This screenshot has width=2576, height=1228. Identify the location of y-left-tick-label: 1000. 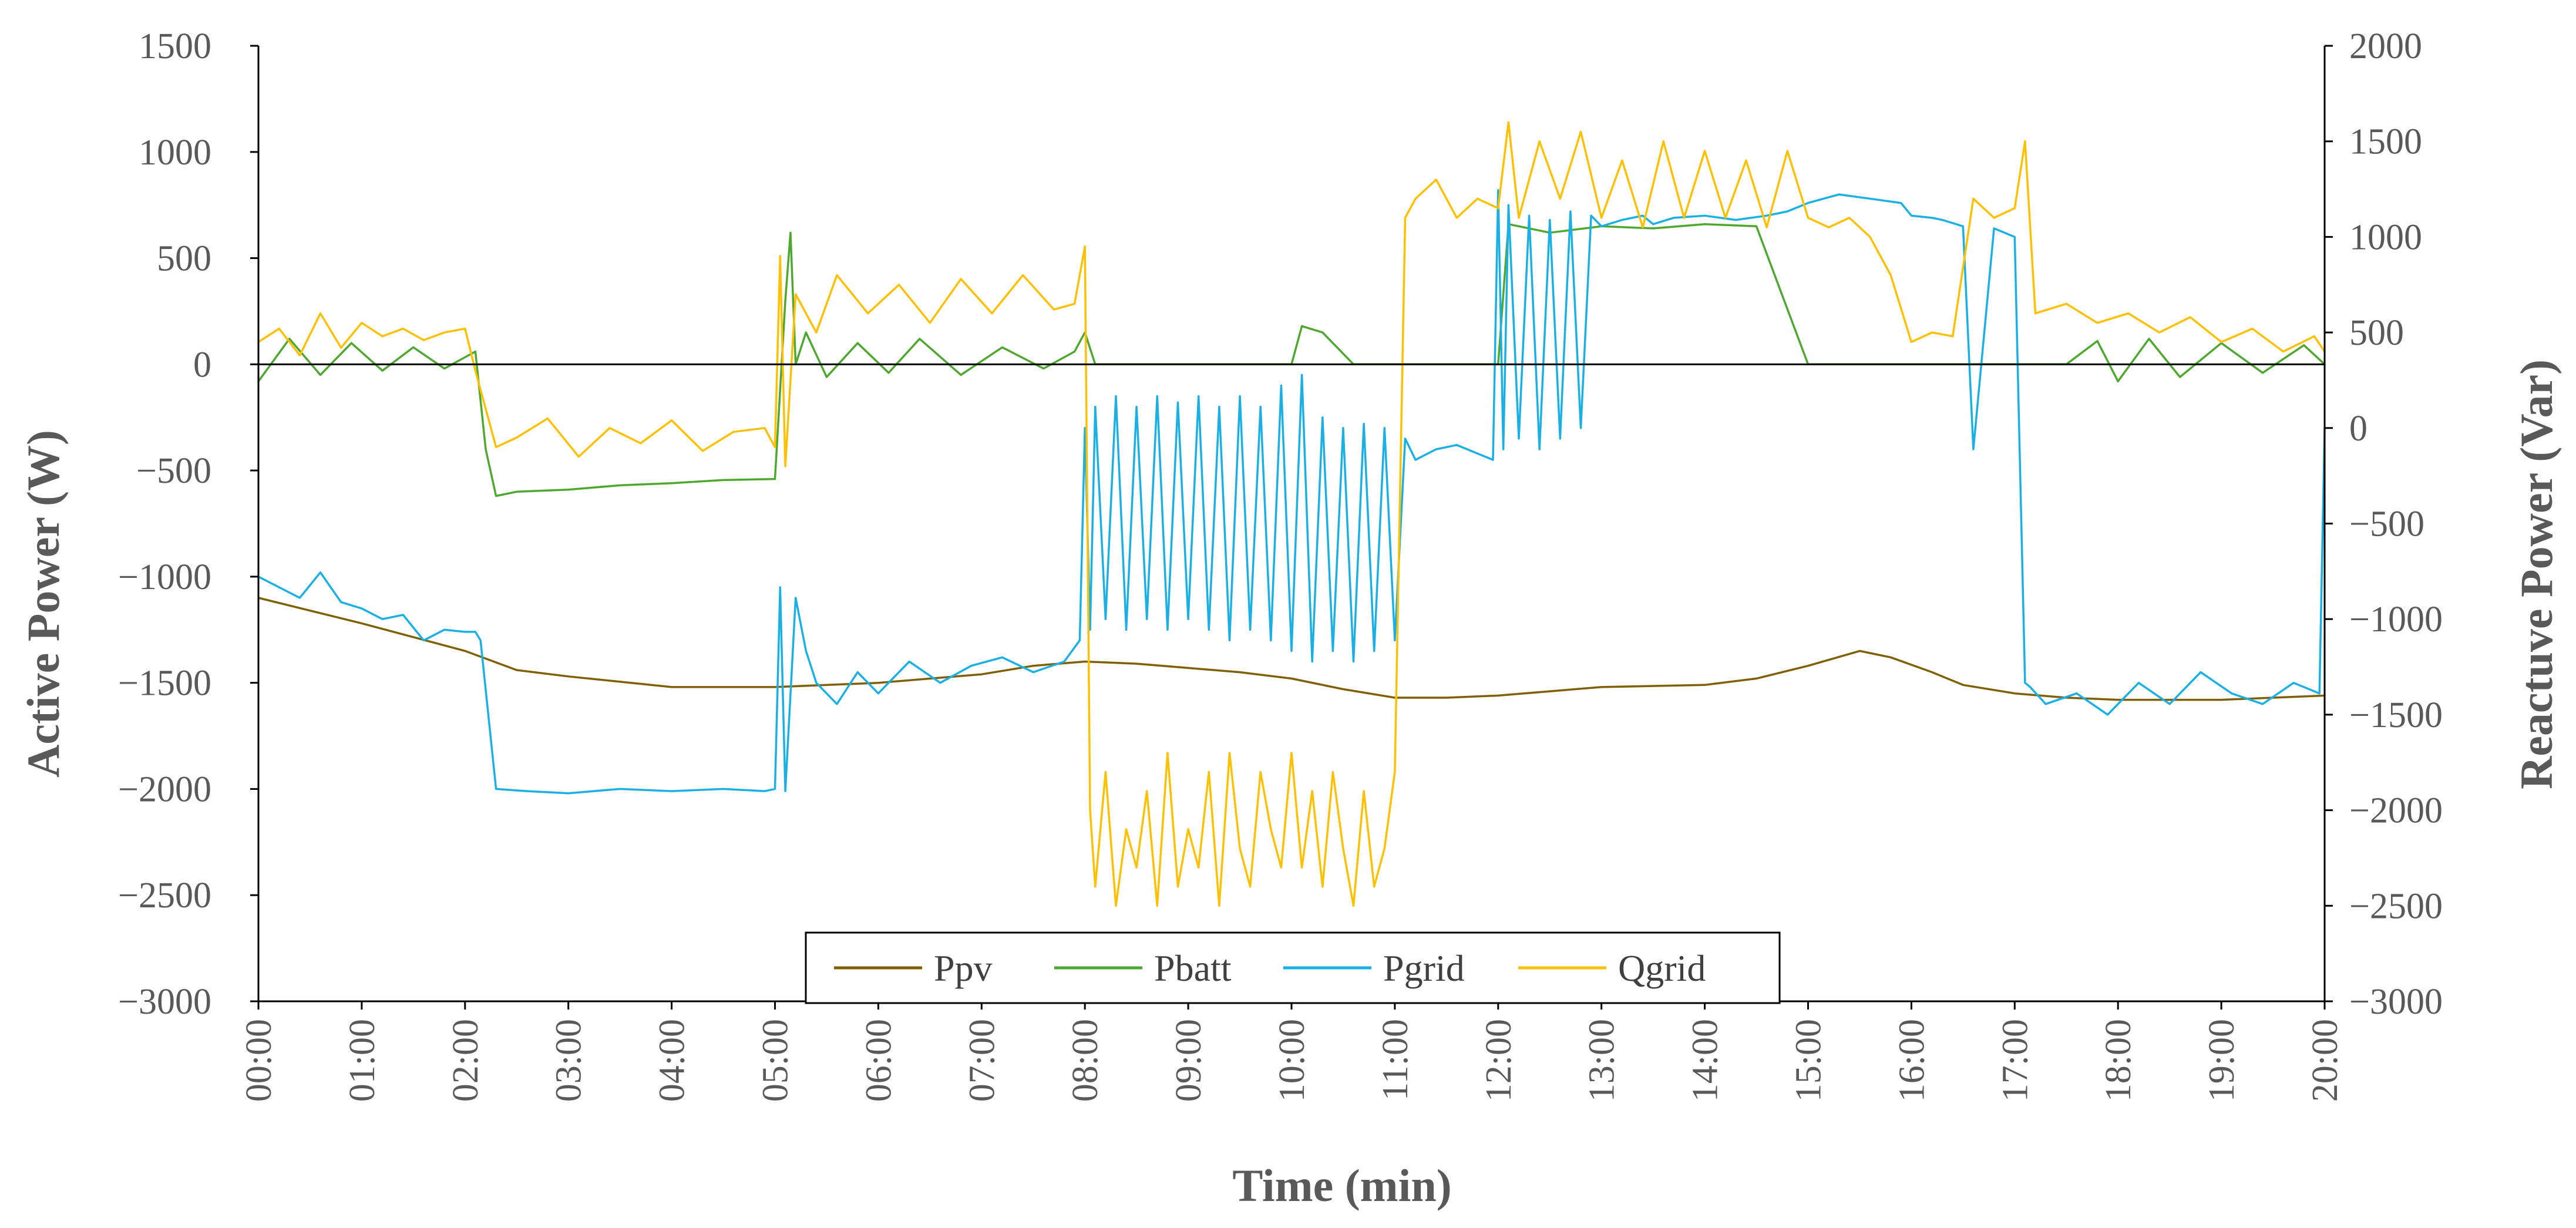
(175, 153).